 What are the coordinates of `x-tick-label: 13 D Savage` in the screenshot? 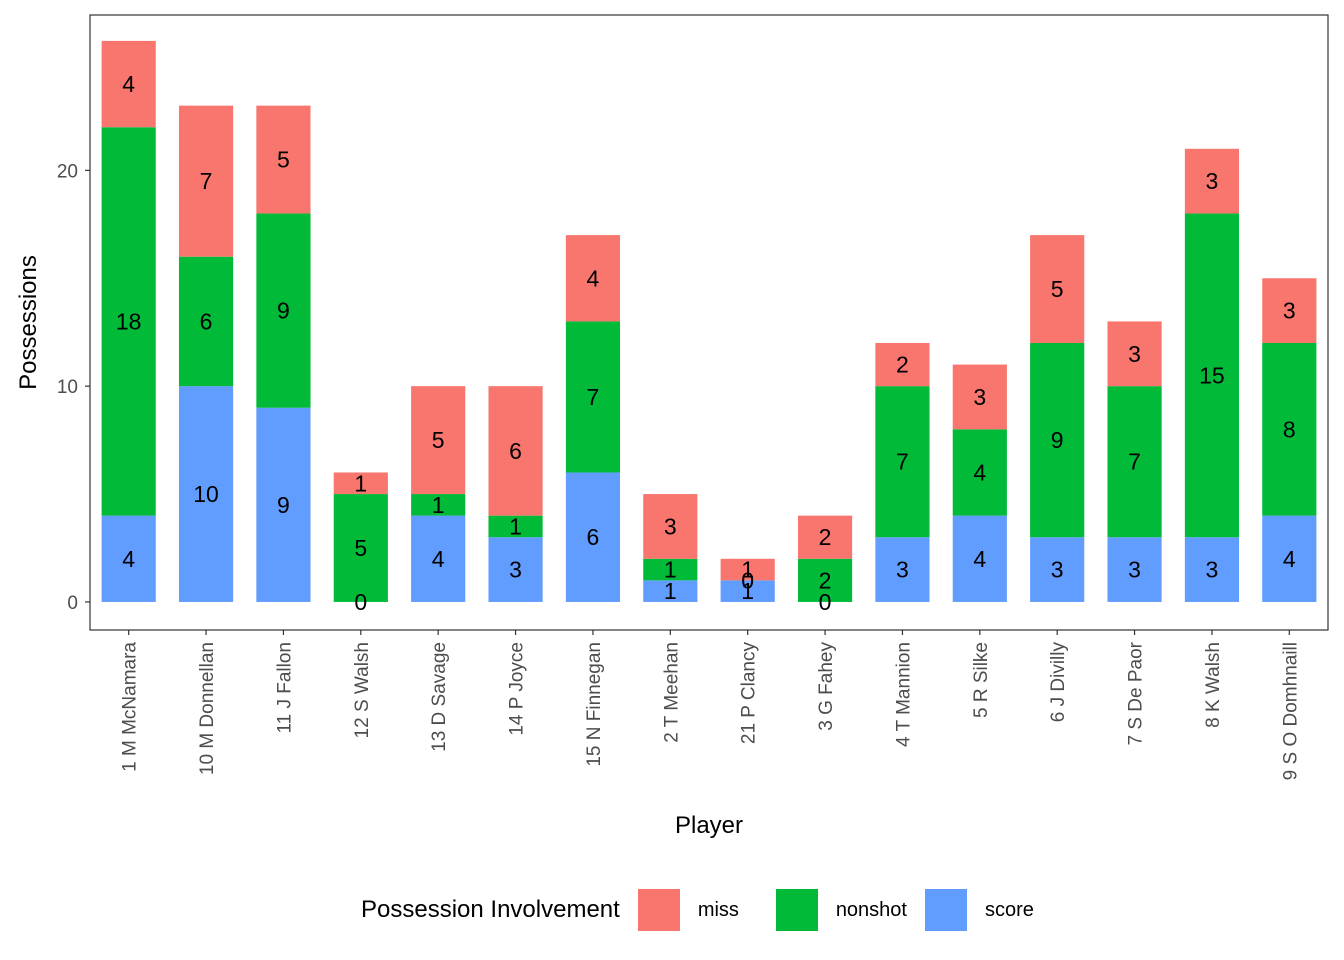 It's located at (439, 697).